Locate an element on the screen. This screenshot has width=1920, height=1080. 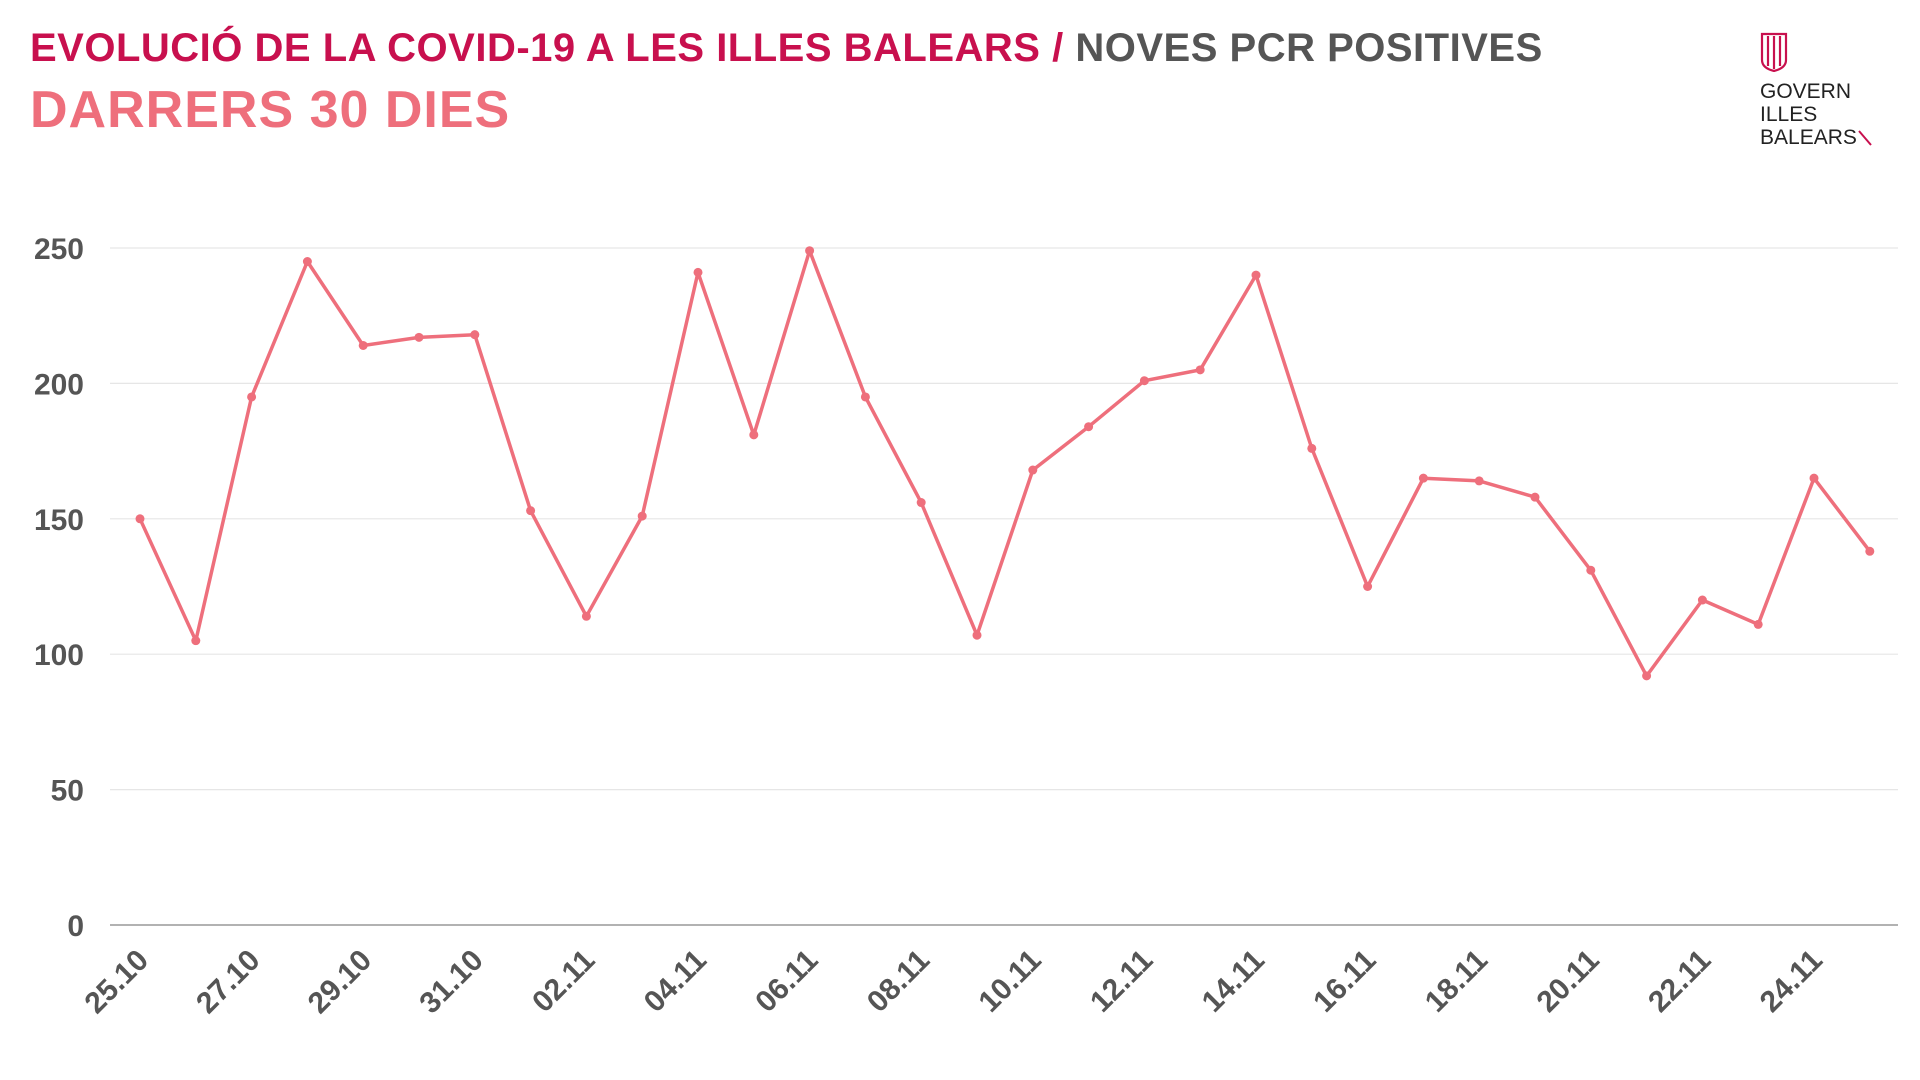
x-tick-label: 25.10 is located at coordinates (117, 982).